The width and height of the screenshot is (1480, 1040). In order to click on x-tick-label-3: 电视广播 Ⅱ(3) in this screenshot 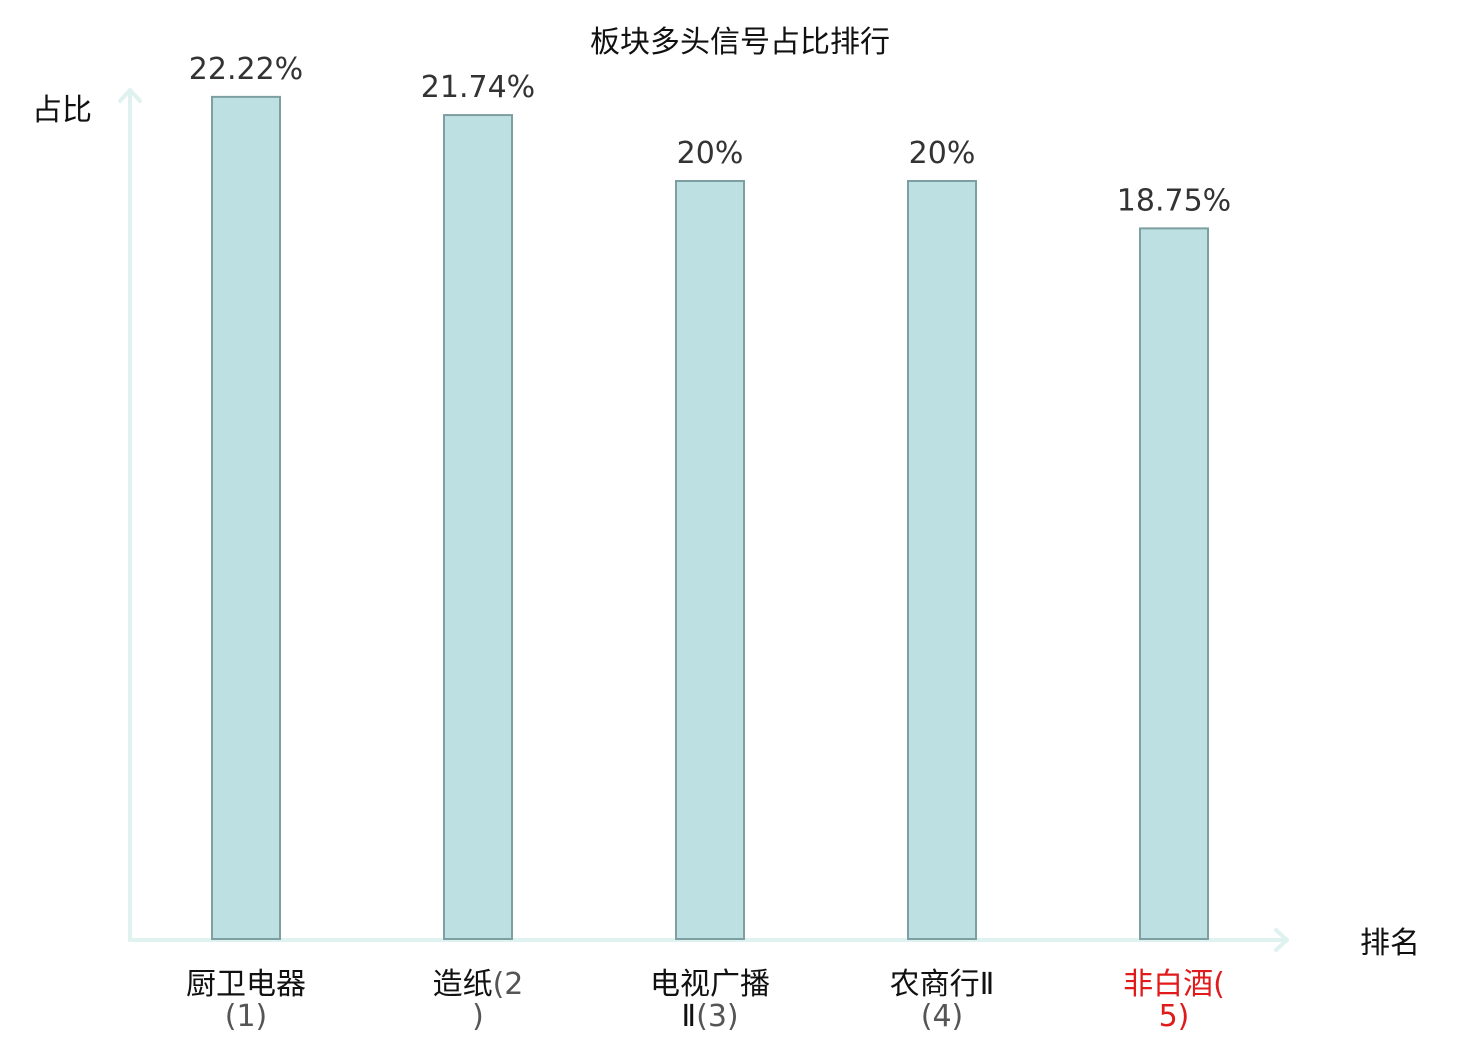, I will do `click(710, 1000)`.